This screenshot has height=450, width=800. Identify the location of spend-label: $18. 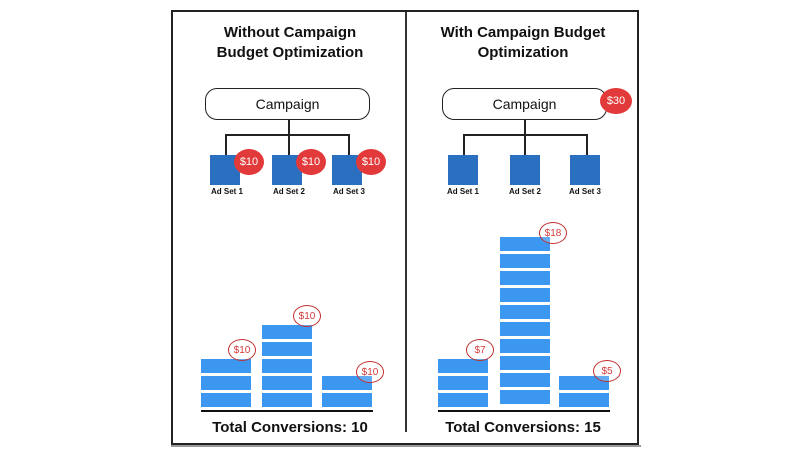
(553, 233).